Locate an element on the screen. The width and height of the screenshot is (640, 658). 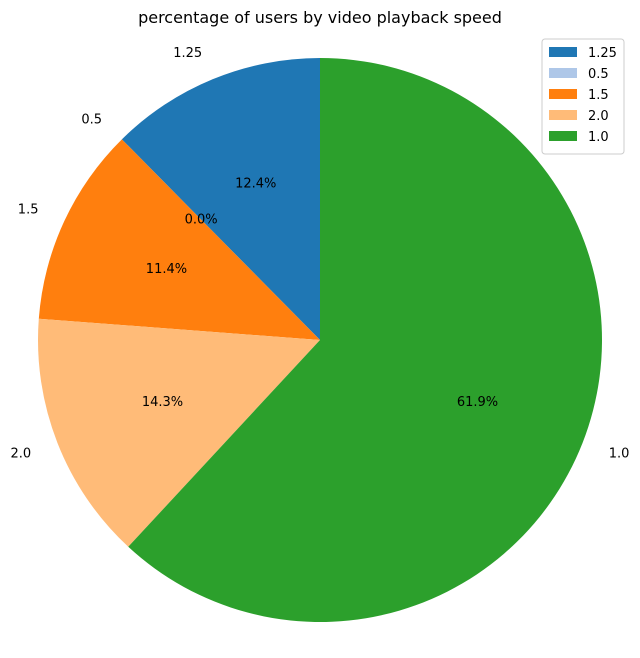
category-label-1-0: 1.0 is located at coordinates (619, 453).